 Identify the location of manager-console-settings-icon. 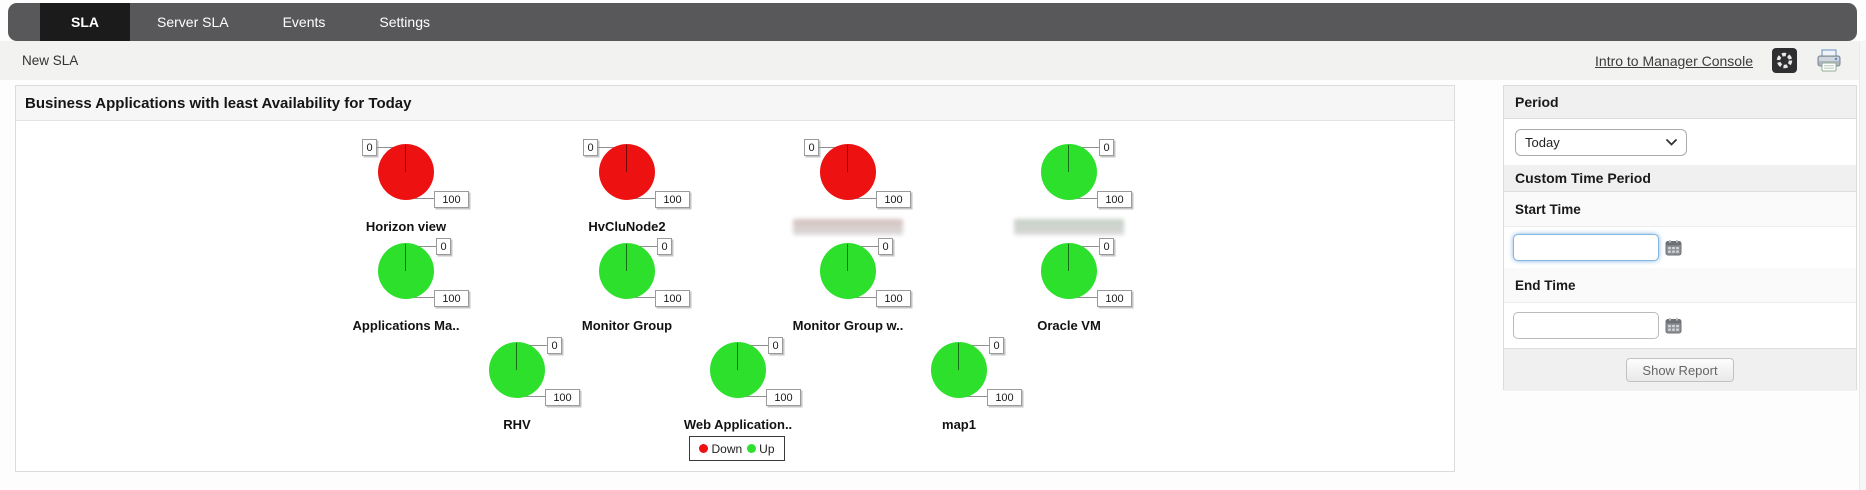
(1784, 60).